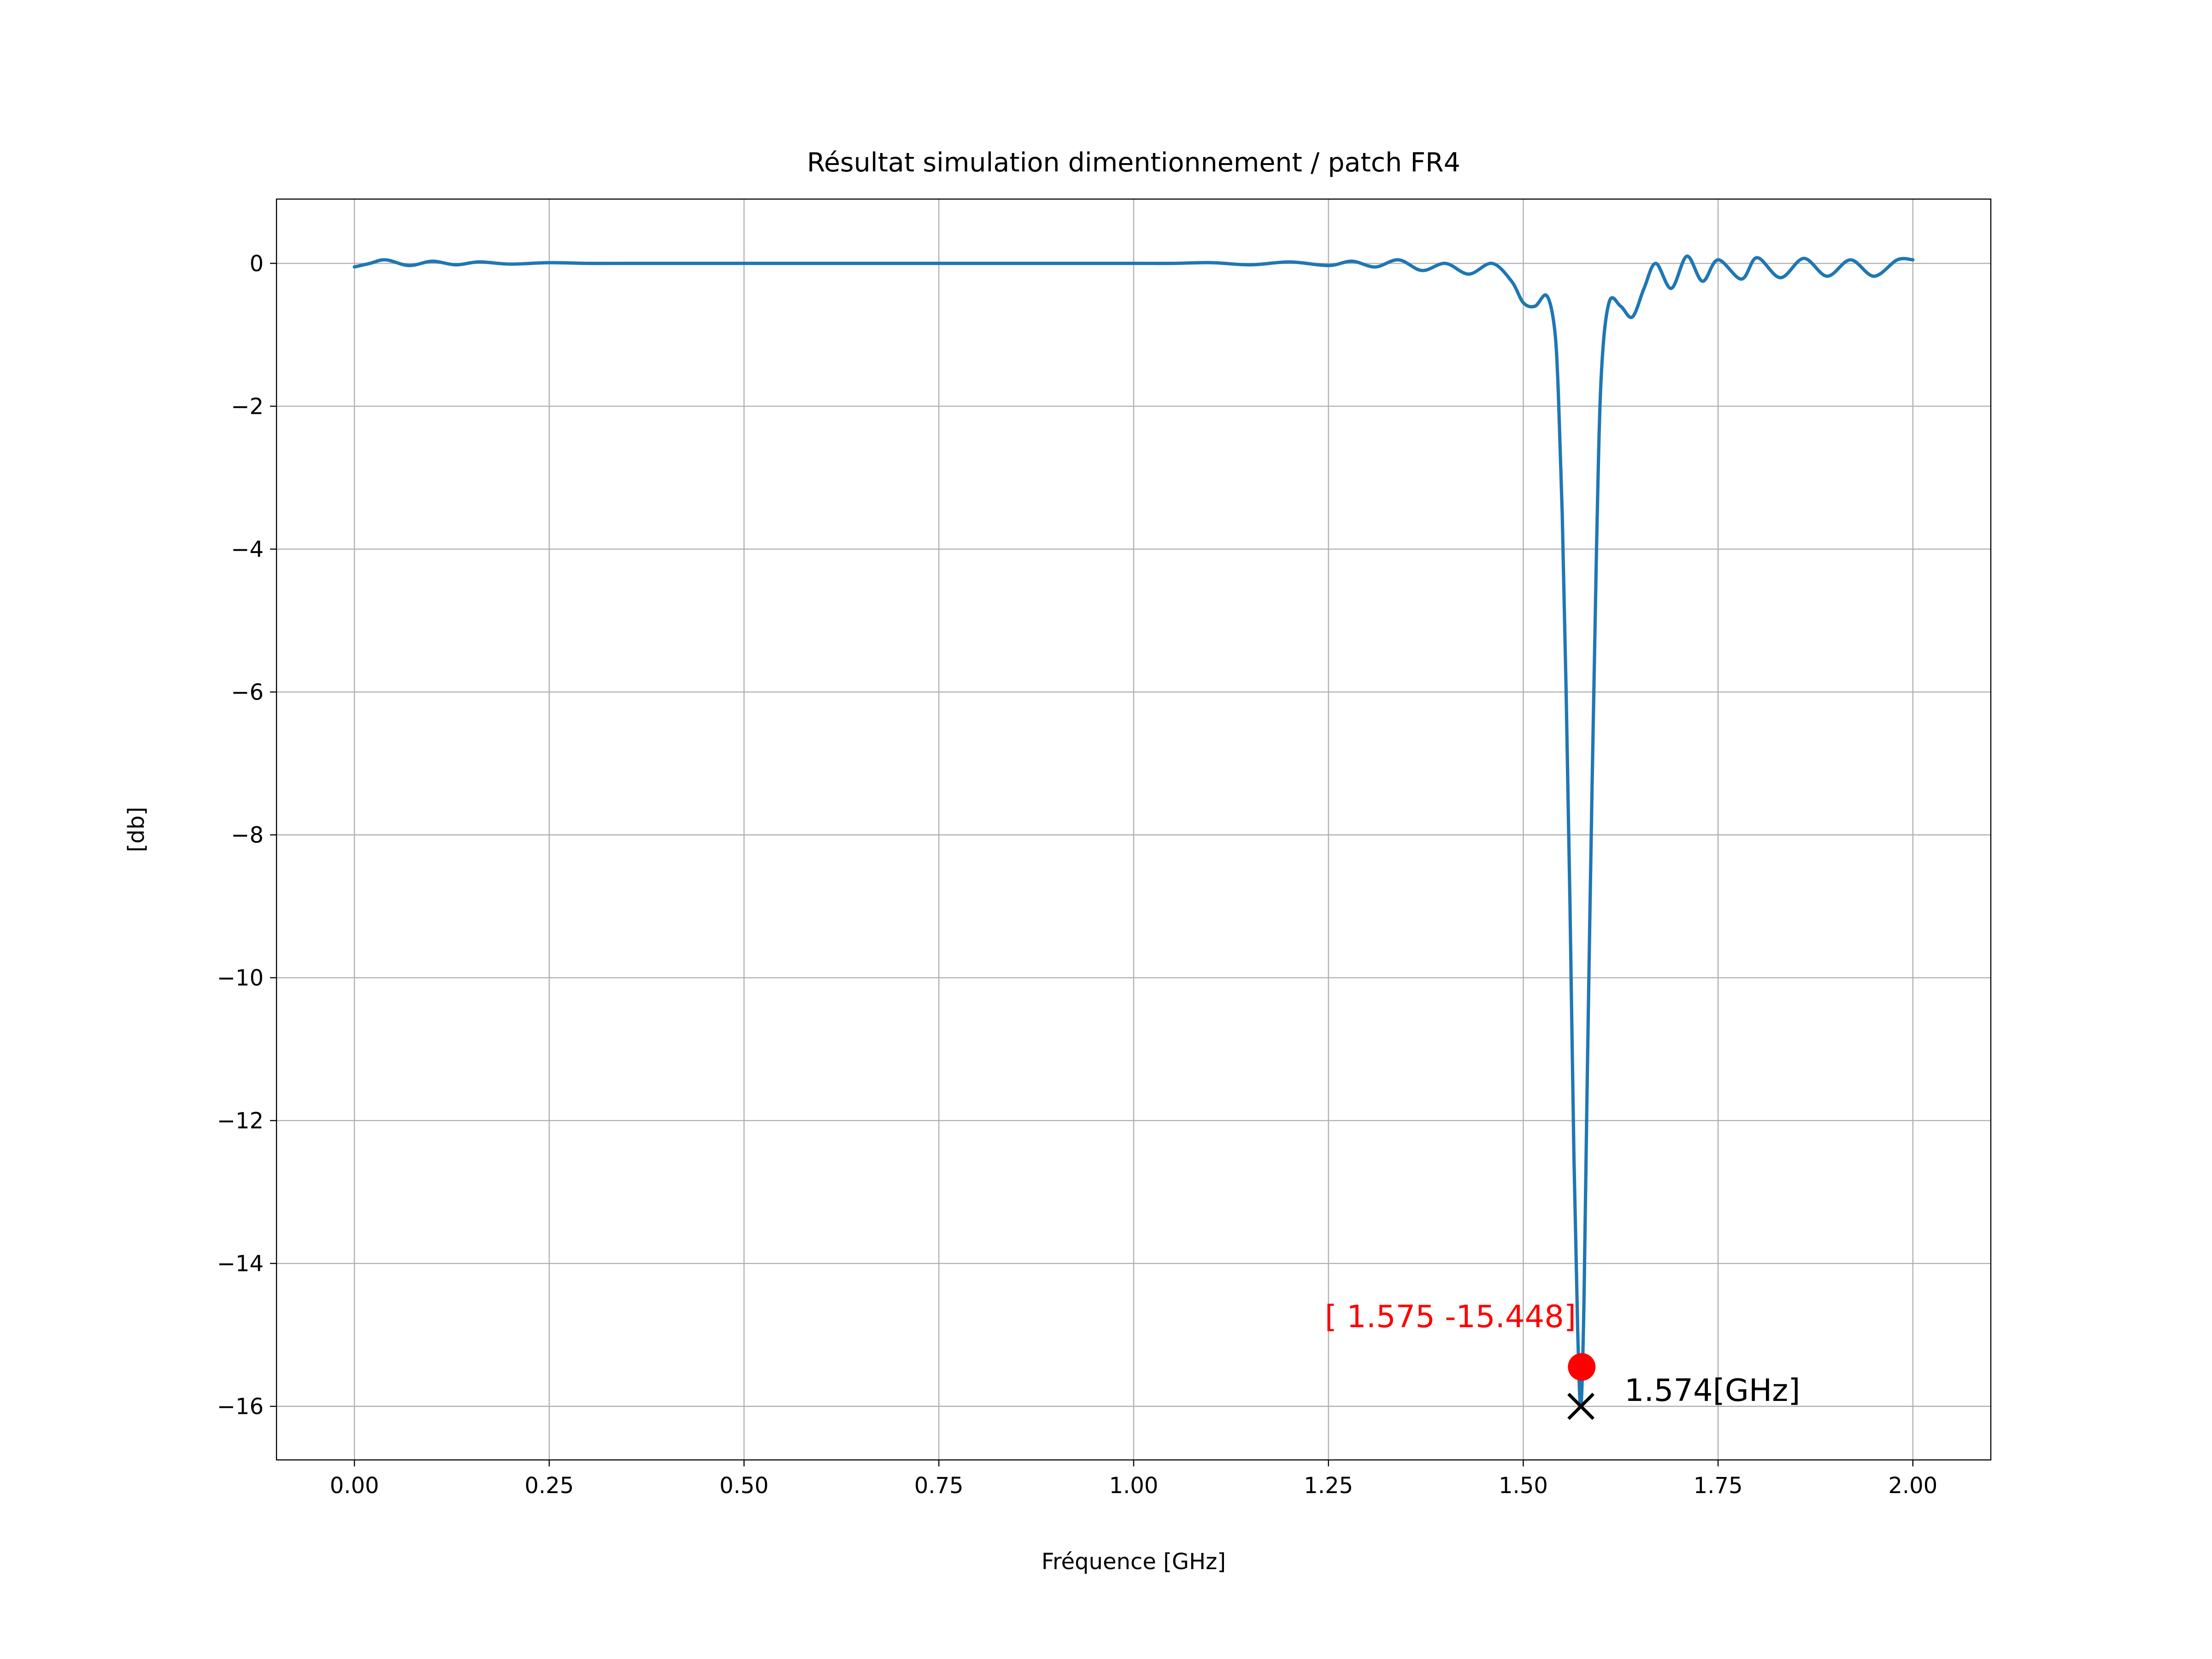  Describe the element at coordinates (1328, 1486) in the screenshot. I see `x-tick-label: 1.25` at that location.